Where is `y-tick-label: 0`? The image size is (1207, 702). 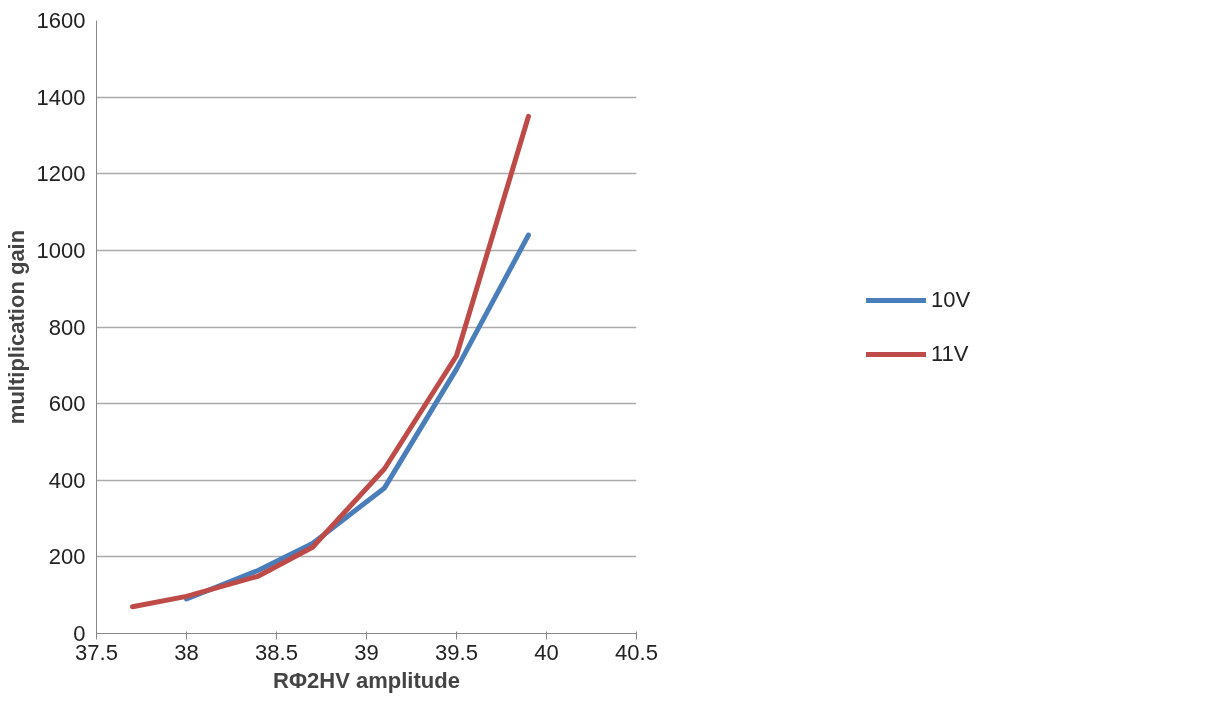
y-tick-label: 0 is located at coordinates (79, 633).